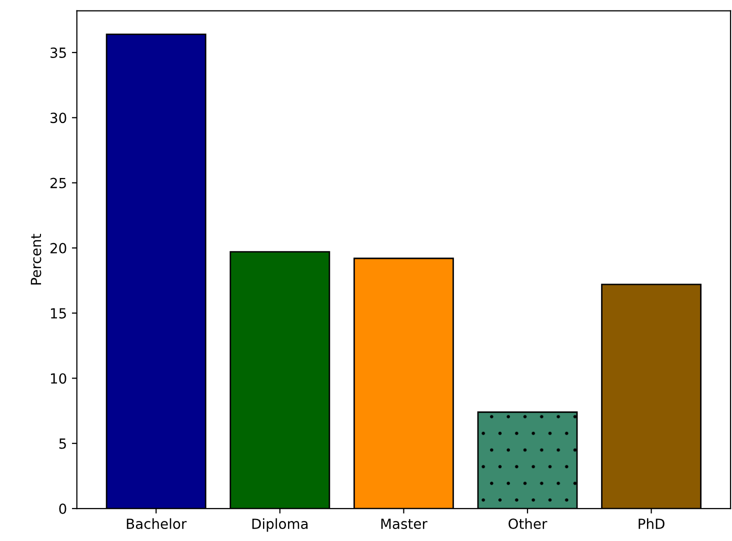  Describe the element at coordinates (62, 443) in the screenshot. I see `y-tick-label: 5` at that location.